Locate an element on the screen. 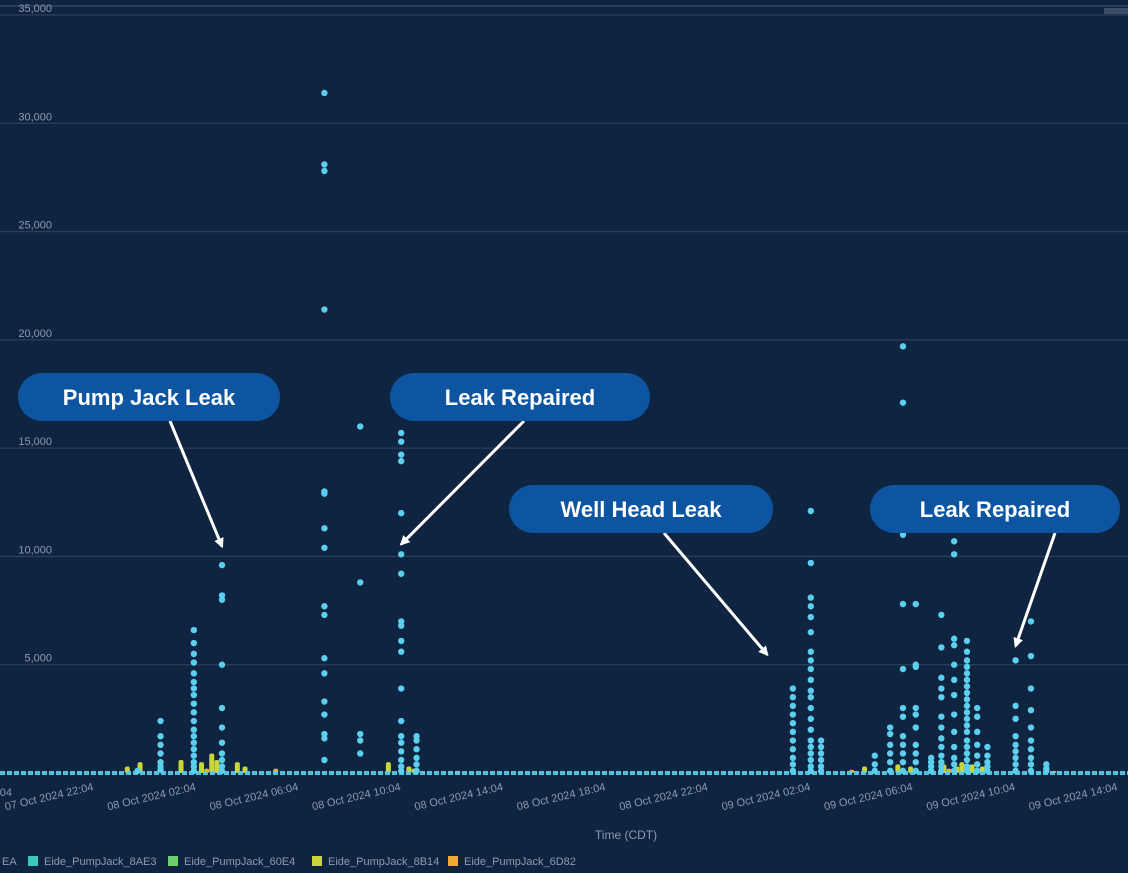 This screenshot has height=873, width=1128. y-tick-label: 15,000 is located at coordinates (35, 442).